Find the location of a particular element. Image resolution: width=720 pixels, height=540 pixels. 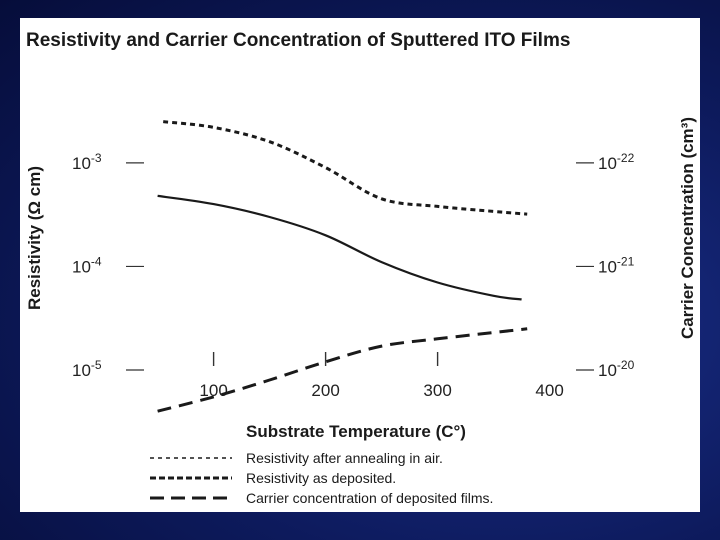

x-axis-label: Substrate Temperature (C°) is located at coordinates (356, 431).